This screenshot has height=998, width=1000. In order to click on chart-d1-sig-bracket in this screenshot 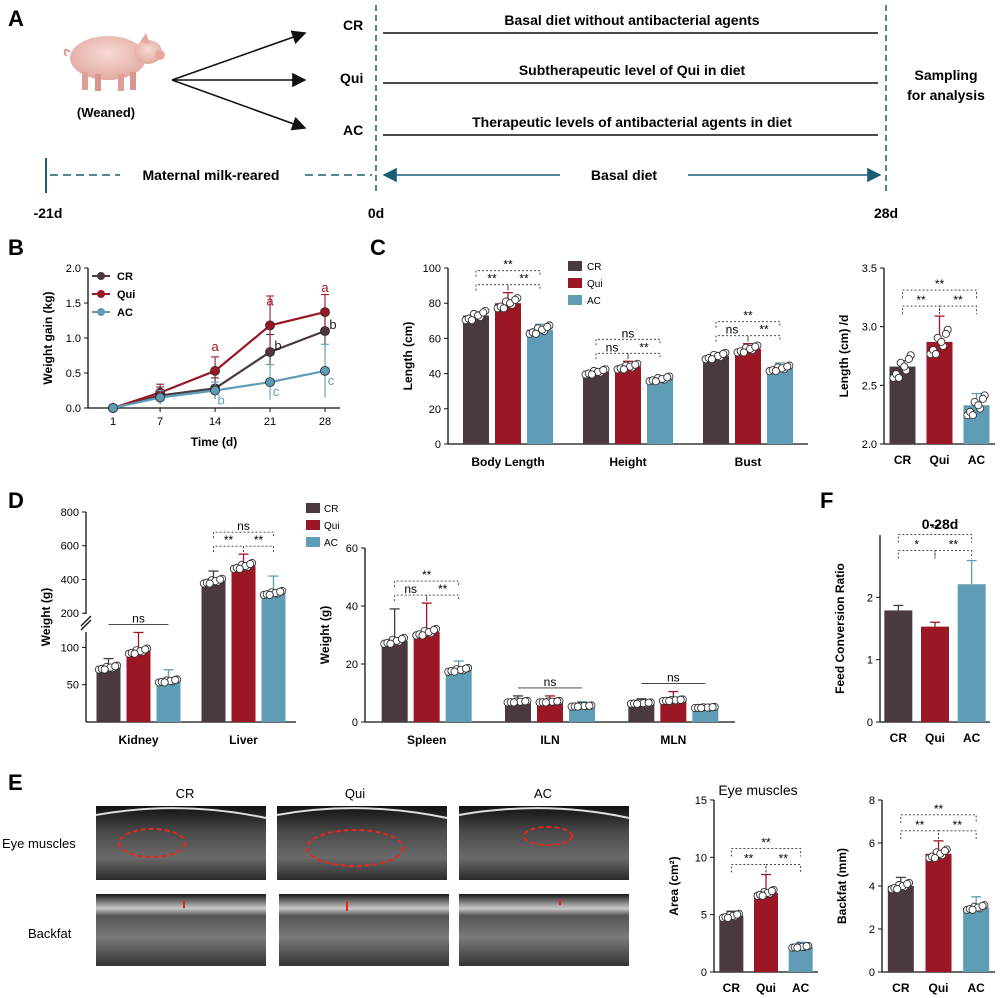, I will do `click(243, 535)`.